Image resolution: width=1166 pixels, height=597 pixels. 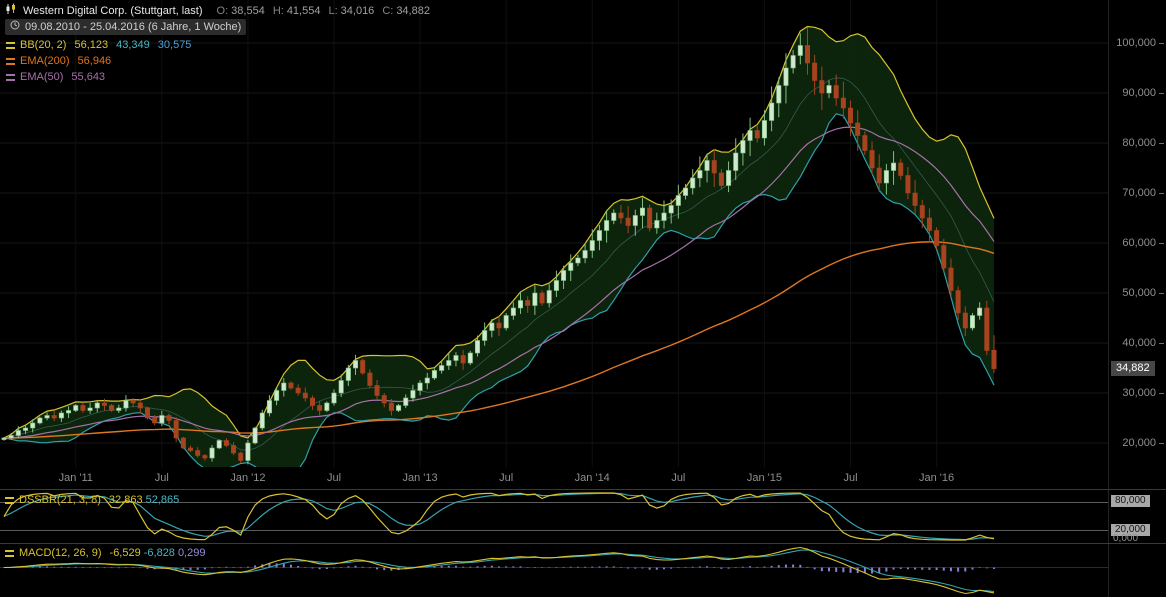 I want to click on x-axis-label: Jan '14, so click(x=592, y=478).